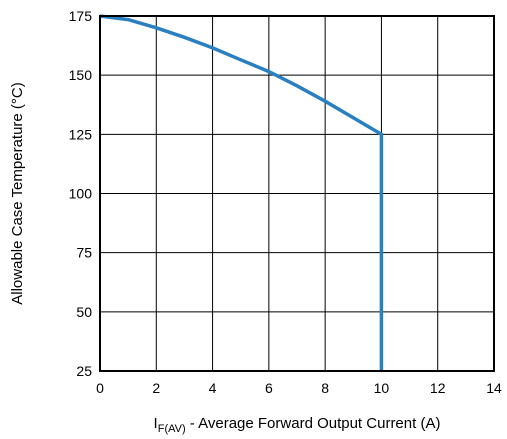 This screenshot has height=439, width=507. Describe the element at coordinates (100, 388) in the screenshot. I see `x-tick-label: 0` at that location.